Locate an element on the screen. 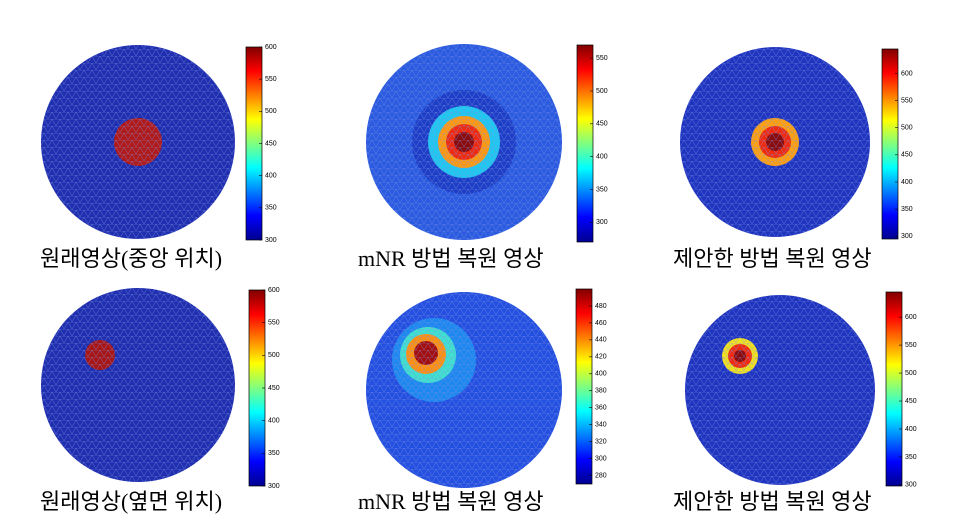  tick-label: 440 is located at coordinates (601, 340).